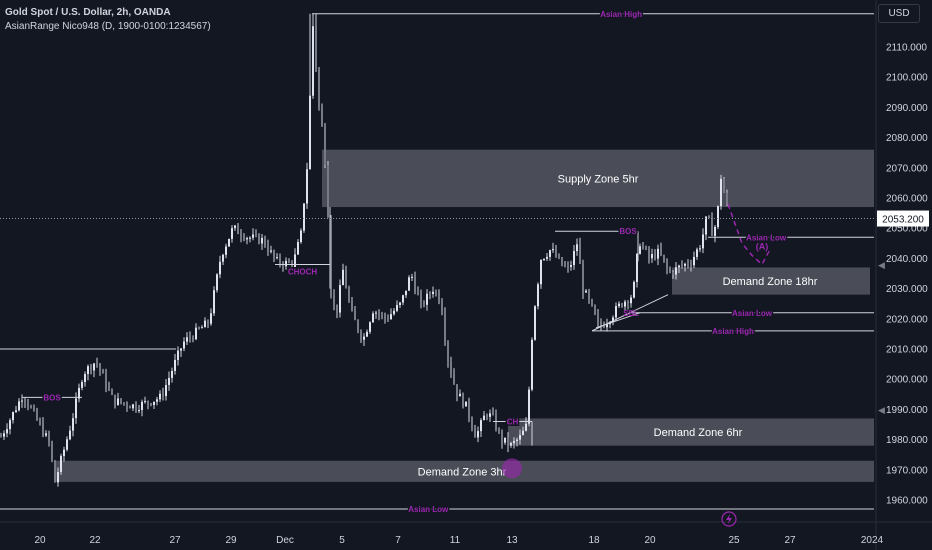 Image resolution: width=932 pixels, height=550 pixels. What do you see at coordinates (513, 421) in the screenshot?
I see `structure-label: CH` at bounding box center [513, 421].